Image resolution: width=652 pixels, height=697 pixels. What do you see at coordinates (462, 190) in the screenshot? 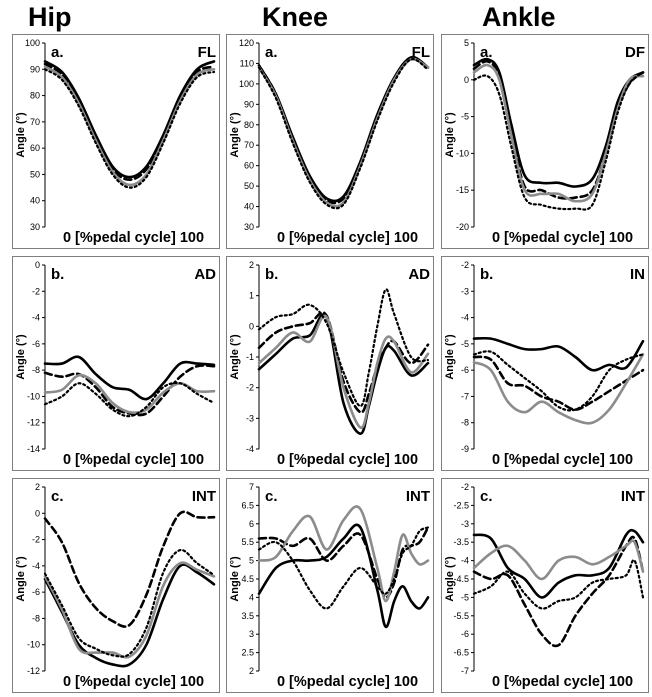
I see `chart-3-ytick-label: -15` at bounding box center [462, 190].